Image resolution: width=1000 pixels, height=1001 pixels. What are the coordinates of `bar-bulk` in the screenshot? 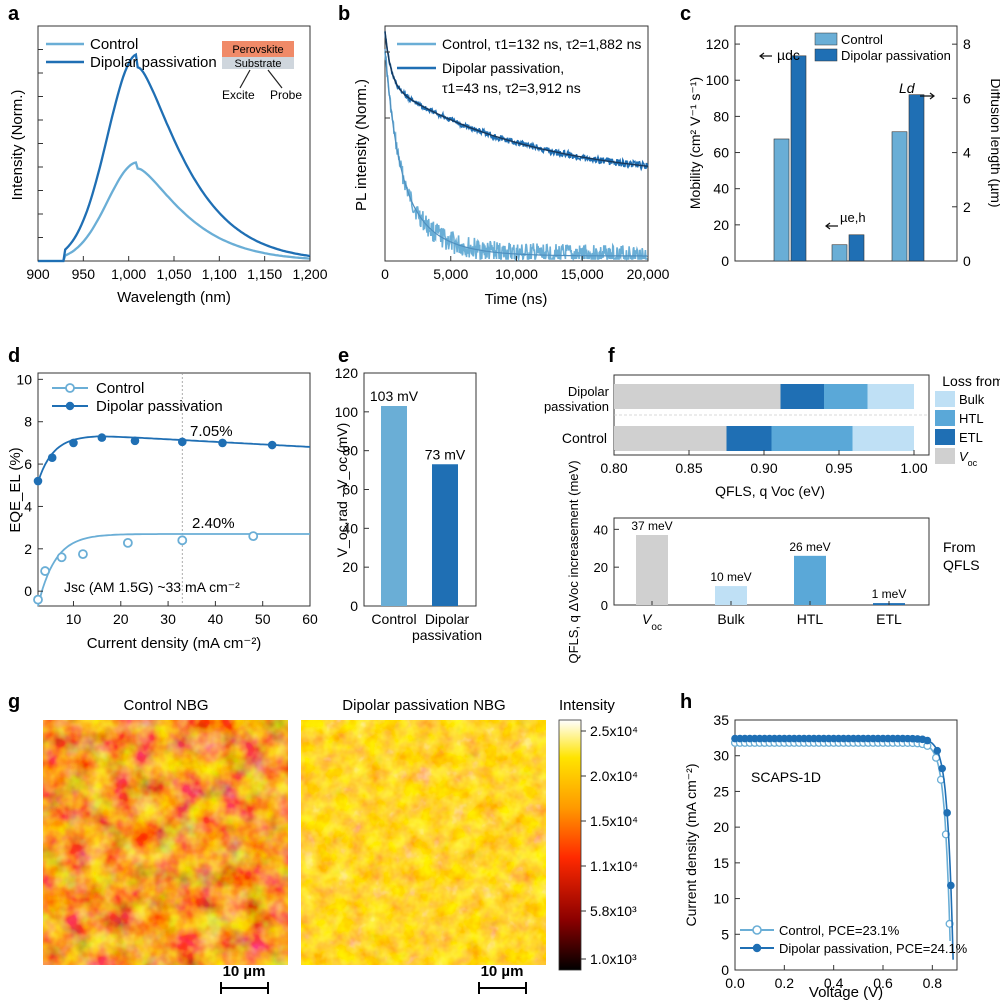 It's located at (731, 595).